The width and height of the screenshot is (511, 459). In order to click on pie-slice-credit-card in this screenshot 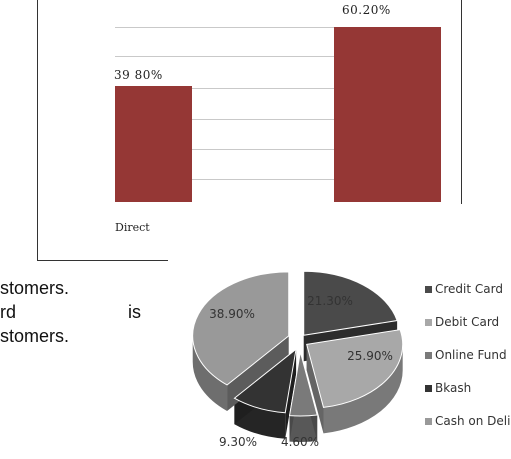, I will do `click(350, 303)`.